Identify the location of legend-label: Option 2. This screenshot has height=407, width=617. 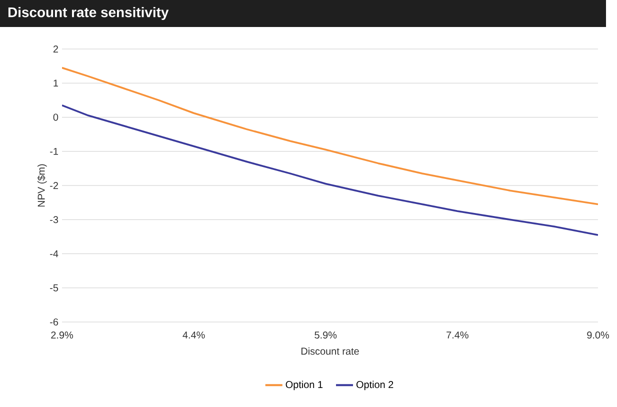
(375, 385).